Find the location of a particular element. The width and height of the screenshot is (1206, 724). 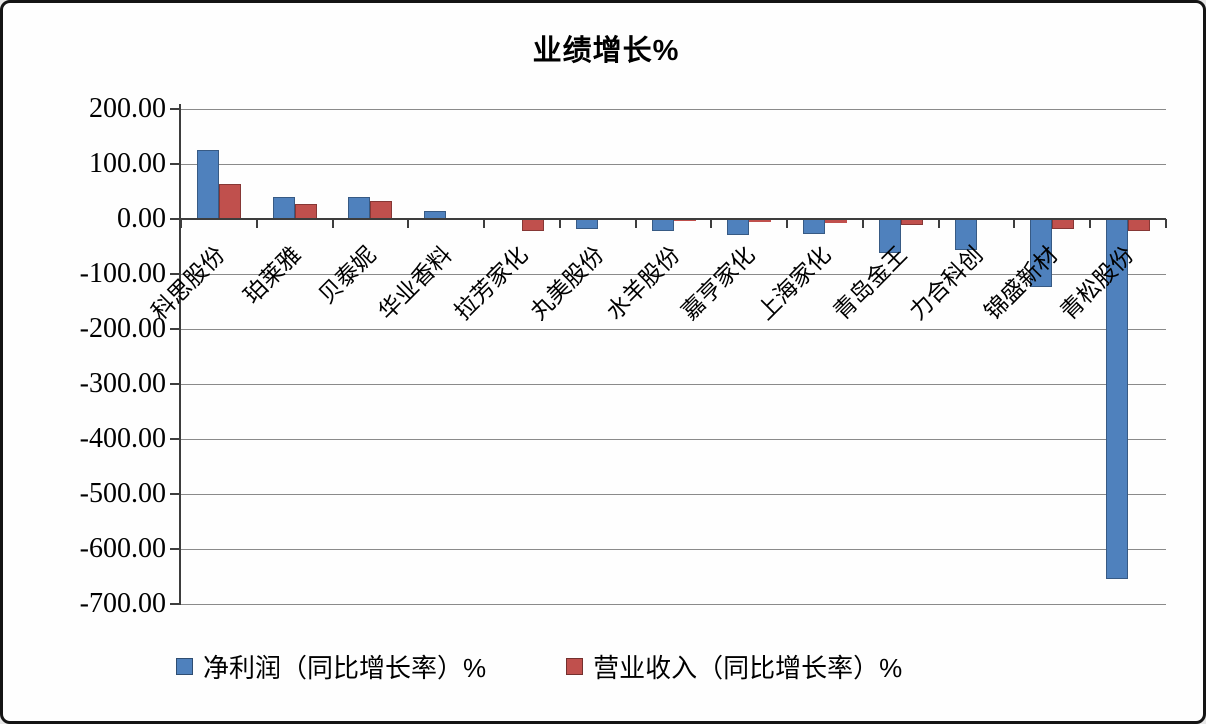

gridline--600.00 is located at coordinates (673, 549).